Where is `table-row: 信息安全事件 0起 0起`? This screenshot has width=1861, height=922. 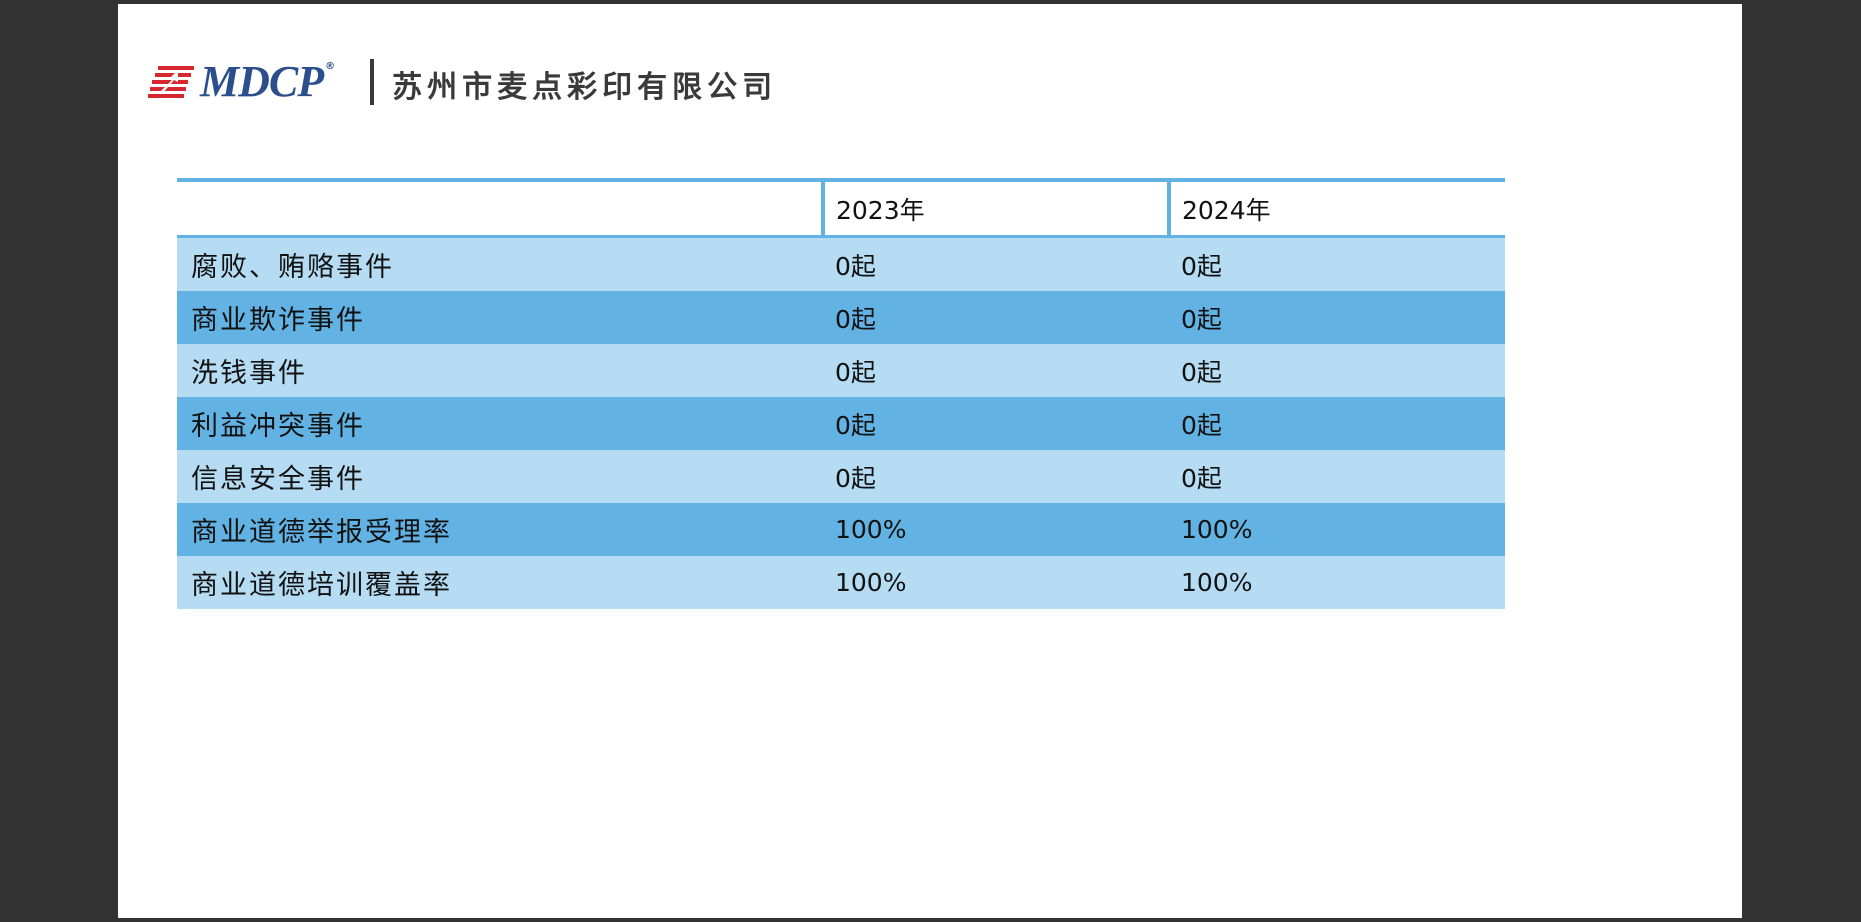
table-row: 信息安全事件 0起 0起 is located at coordinates (841, 476).